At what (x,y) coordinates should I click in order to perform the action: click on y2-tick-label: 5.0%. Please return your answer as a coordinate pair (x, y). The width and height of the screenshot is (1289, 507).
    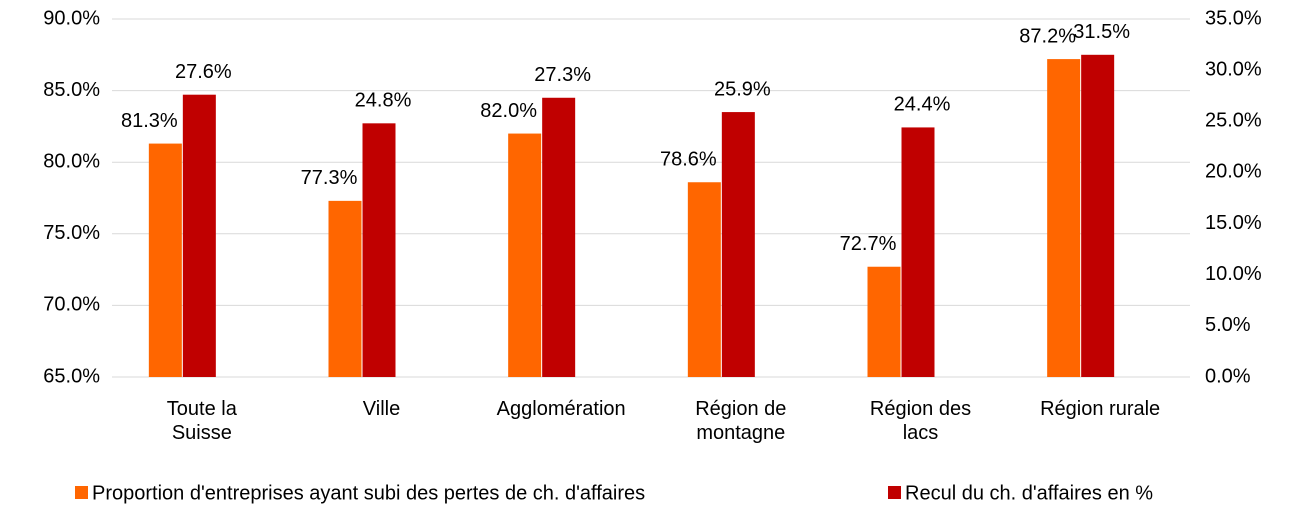
    Looking at the image, I should click on (1228, 325).